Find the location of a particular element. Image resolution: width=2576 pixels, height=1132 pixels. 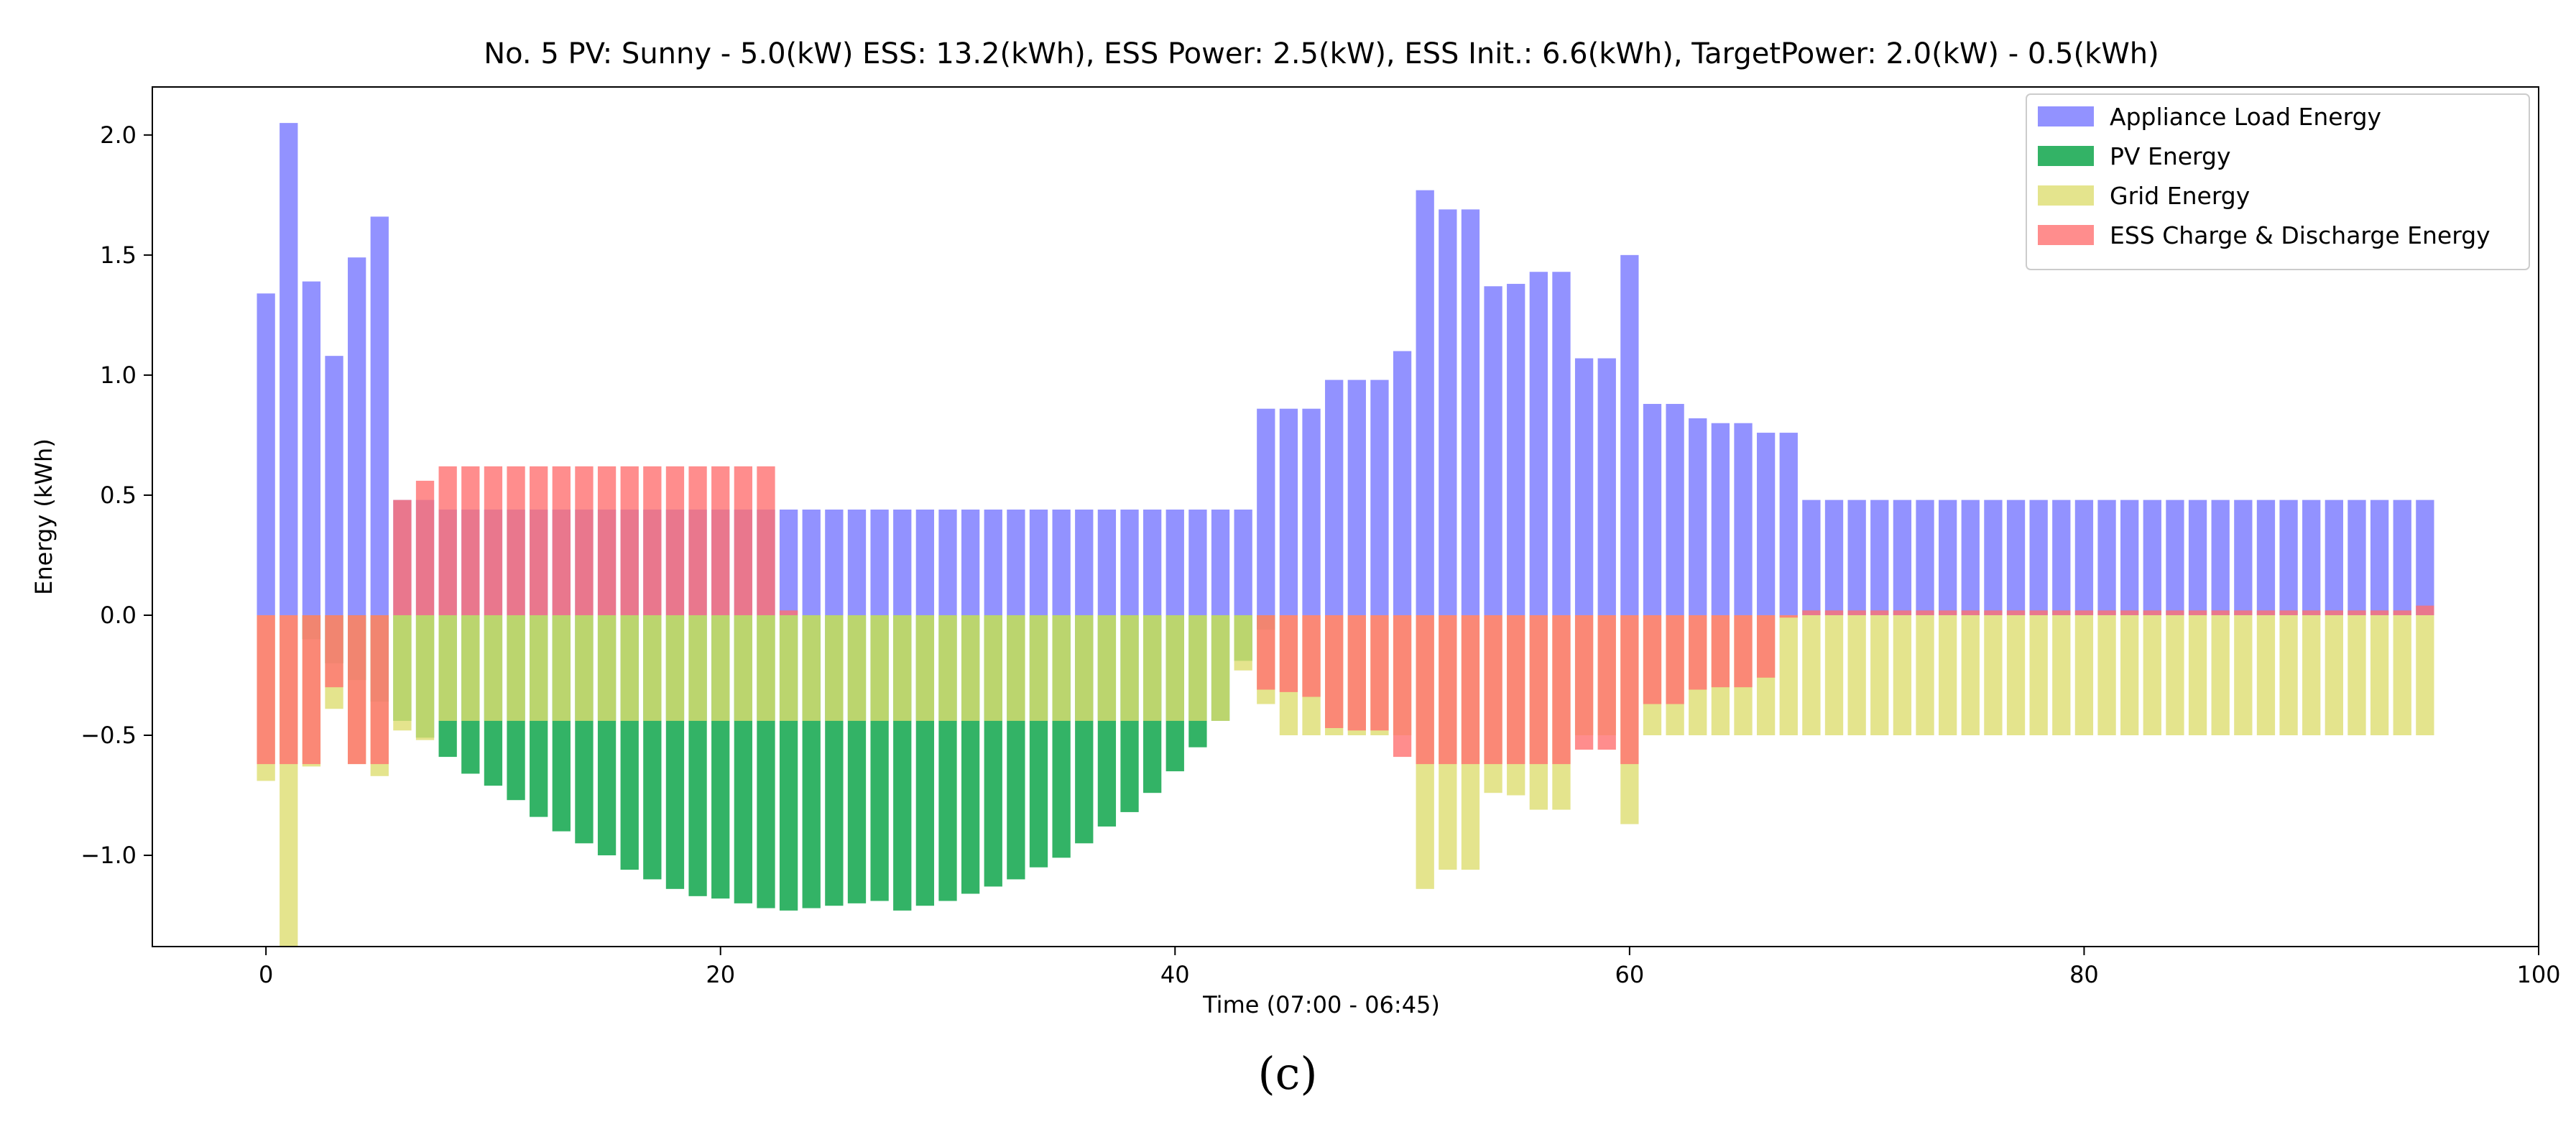

x-axis: 0 20 40 60 80 100 is located at coordinates (1410, 967).